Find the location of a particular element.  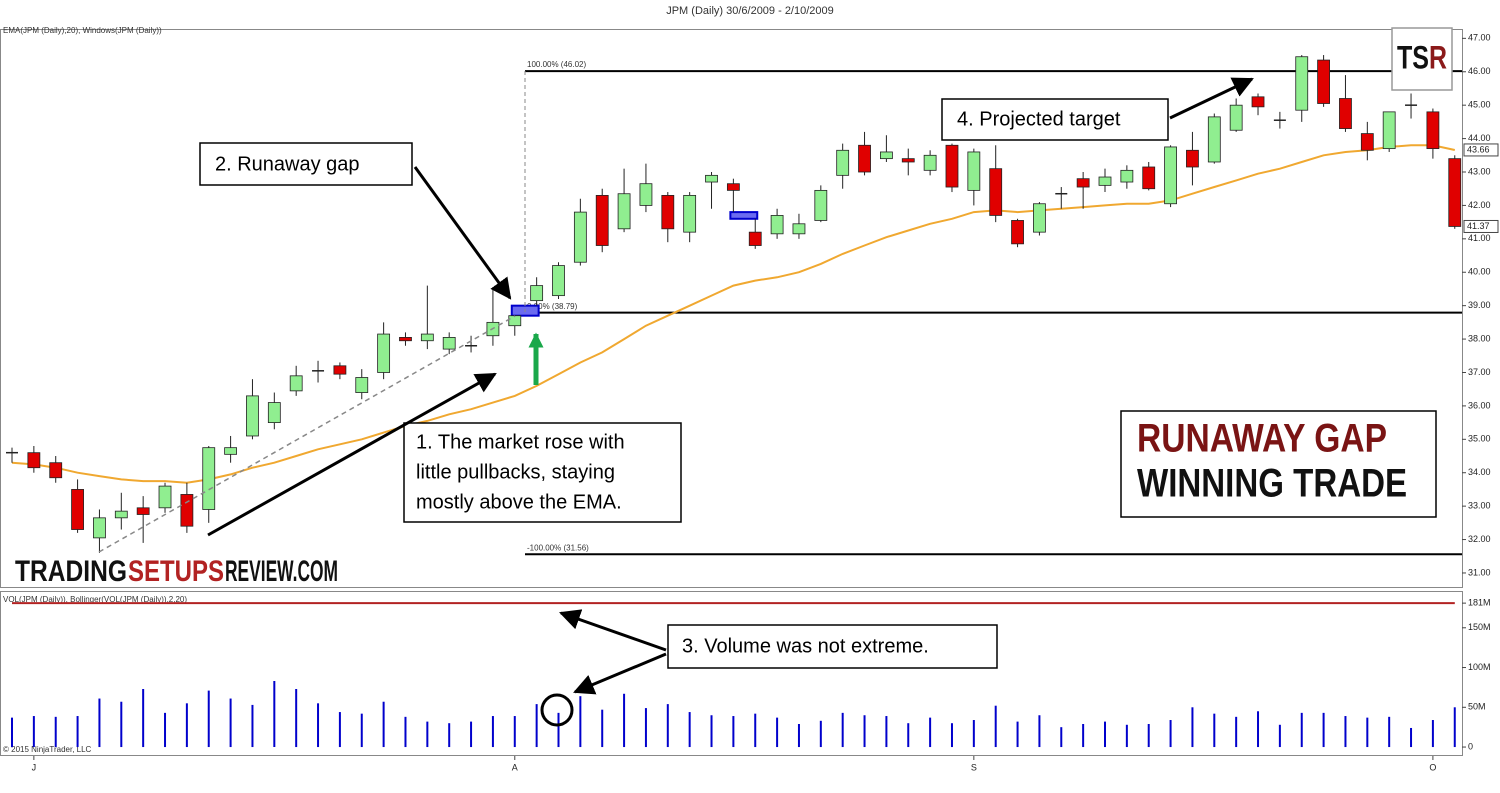

copyright: © 2015 NinjaTrader, LLC is located at coordinates (47, 749).